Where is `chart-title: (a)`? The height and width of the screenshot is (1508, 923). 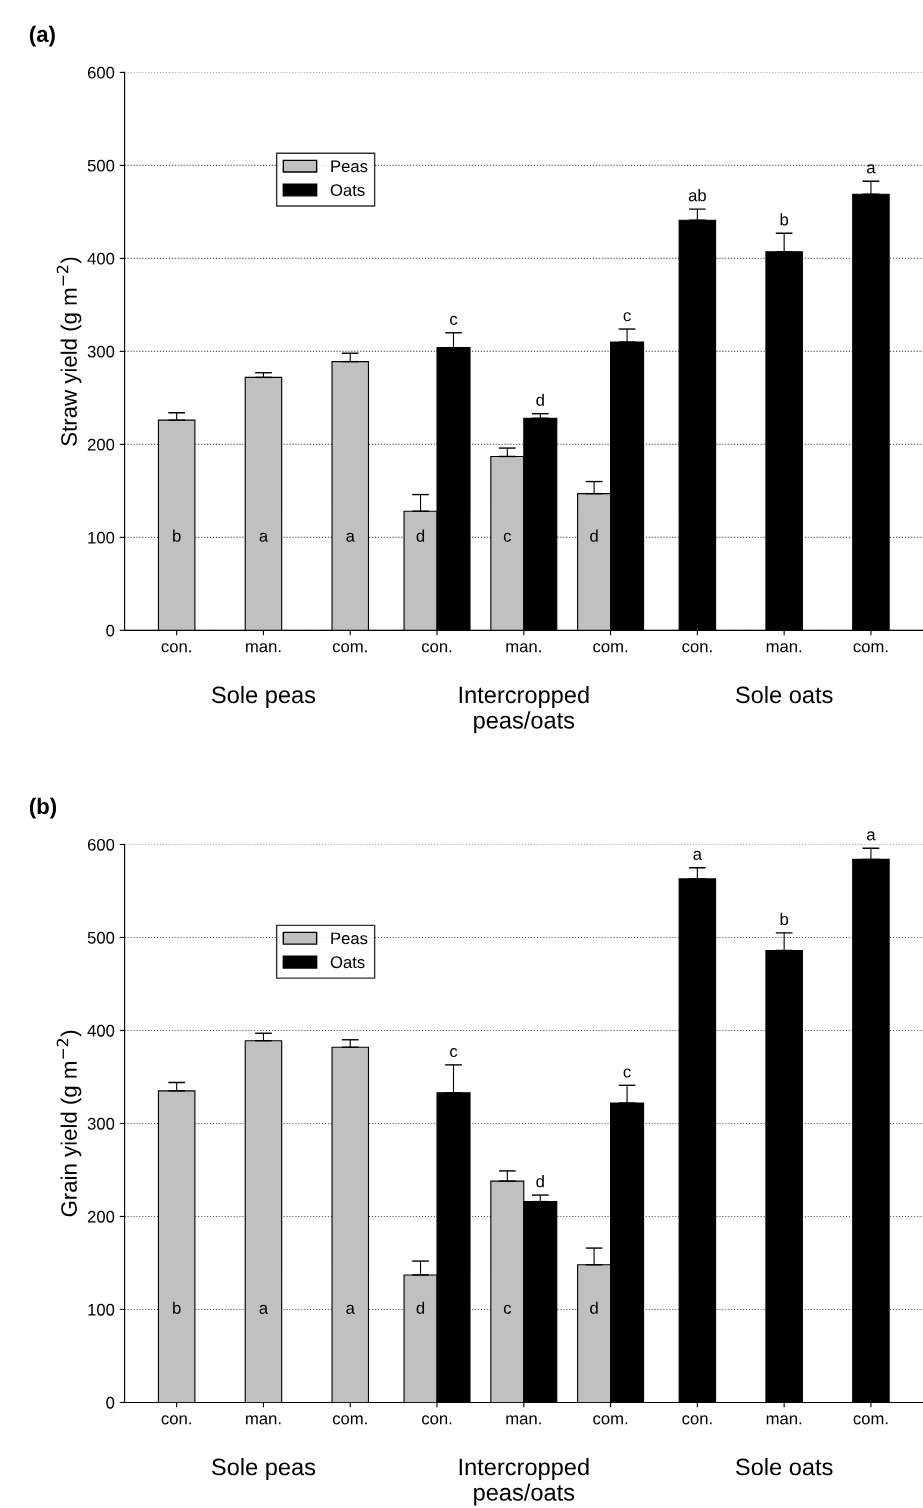 chart-title: (a) is located at coordinates (42, 36).